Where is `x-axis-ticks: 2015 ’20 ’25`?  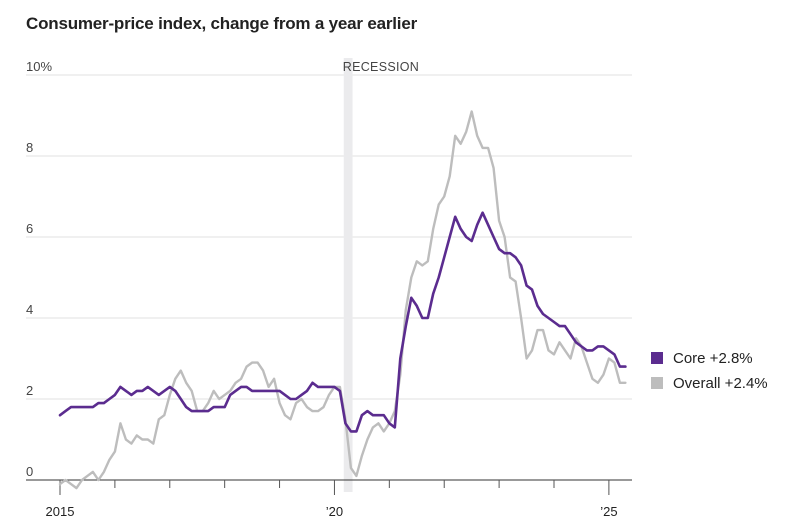
x-axis-ticks: 2015 ’20 ’25 is located at coordinates (332, 499).